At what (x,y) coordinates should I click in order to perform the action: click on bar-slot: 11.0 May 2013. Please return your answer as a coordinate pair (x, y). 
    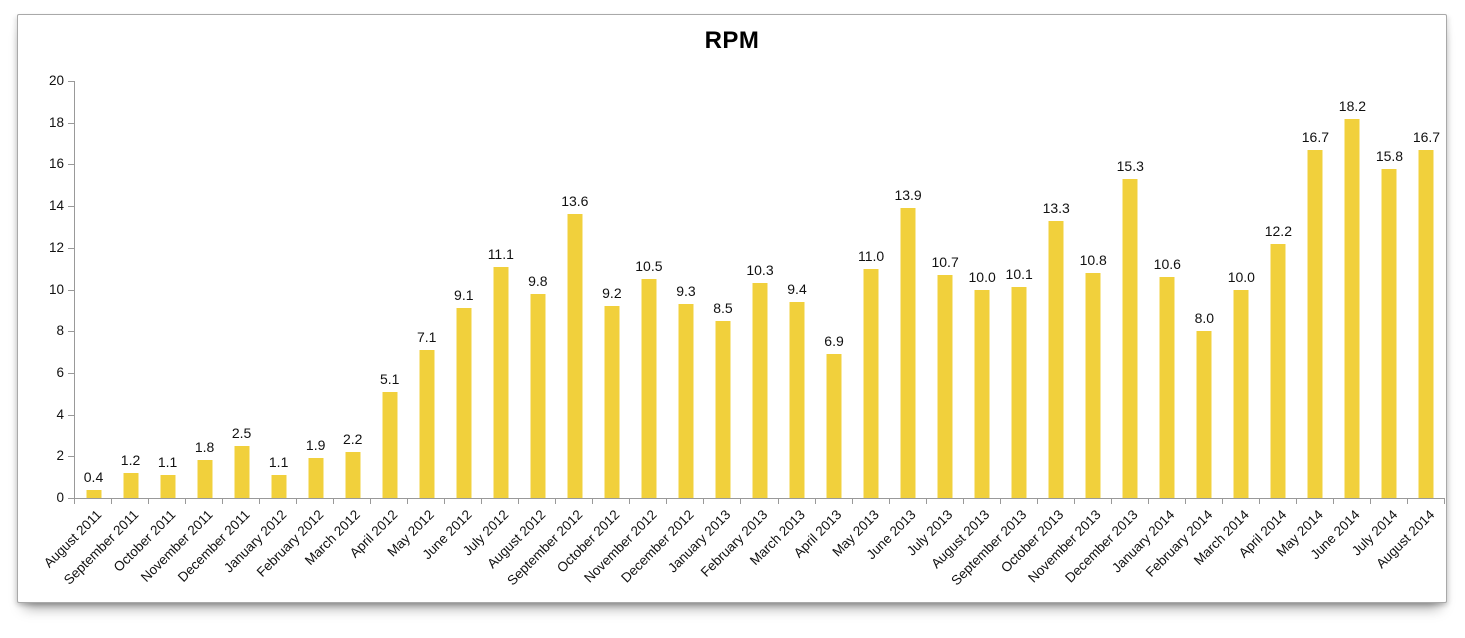
    Looking at the image, I should click on (859, 320).